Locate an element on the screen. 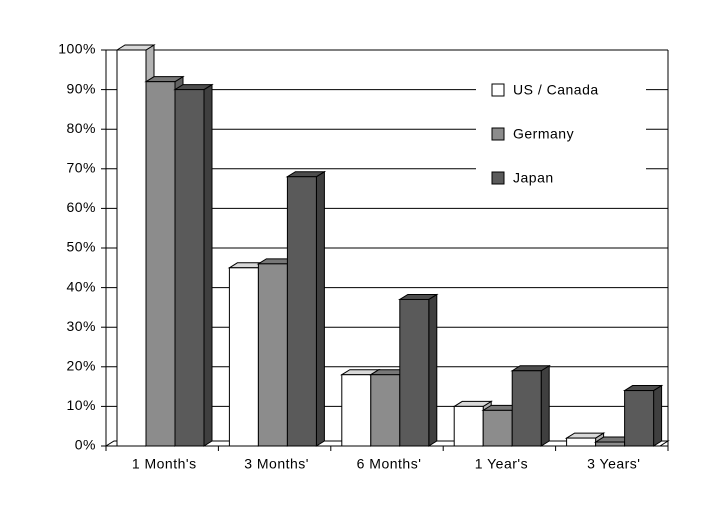 The image size is (718, 525). y-tick-label: 90% is located at coordinates (81, 88).